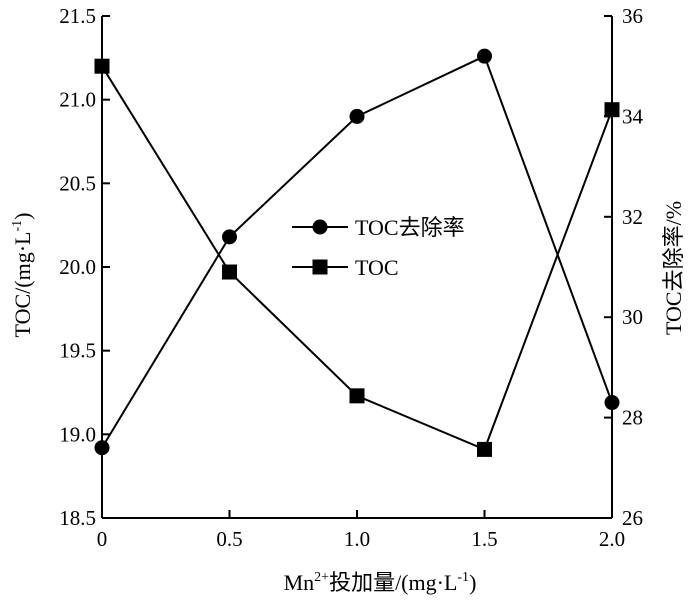 The image size is (700, 601). Describe the element at coordinates (612, 539) in the screenshot. I see `x-tick-label: 2.0` at that location.